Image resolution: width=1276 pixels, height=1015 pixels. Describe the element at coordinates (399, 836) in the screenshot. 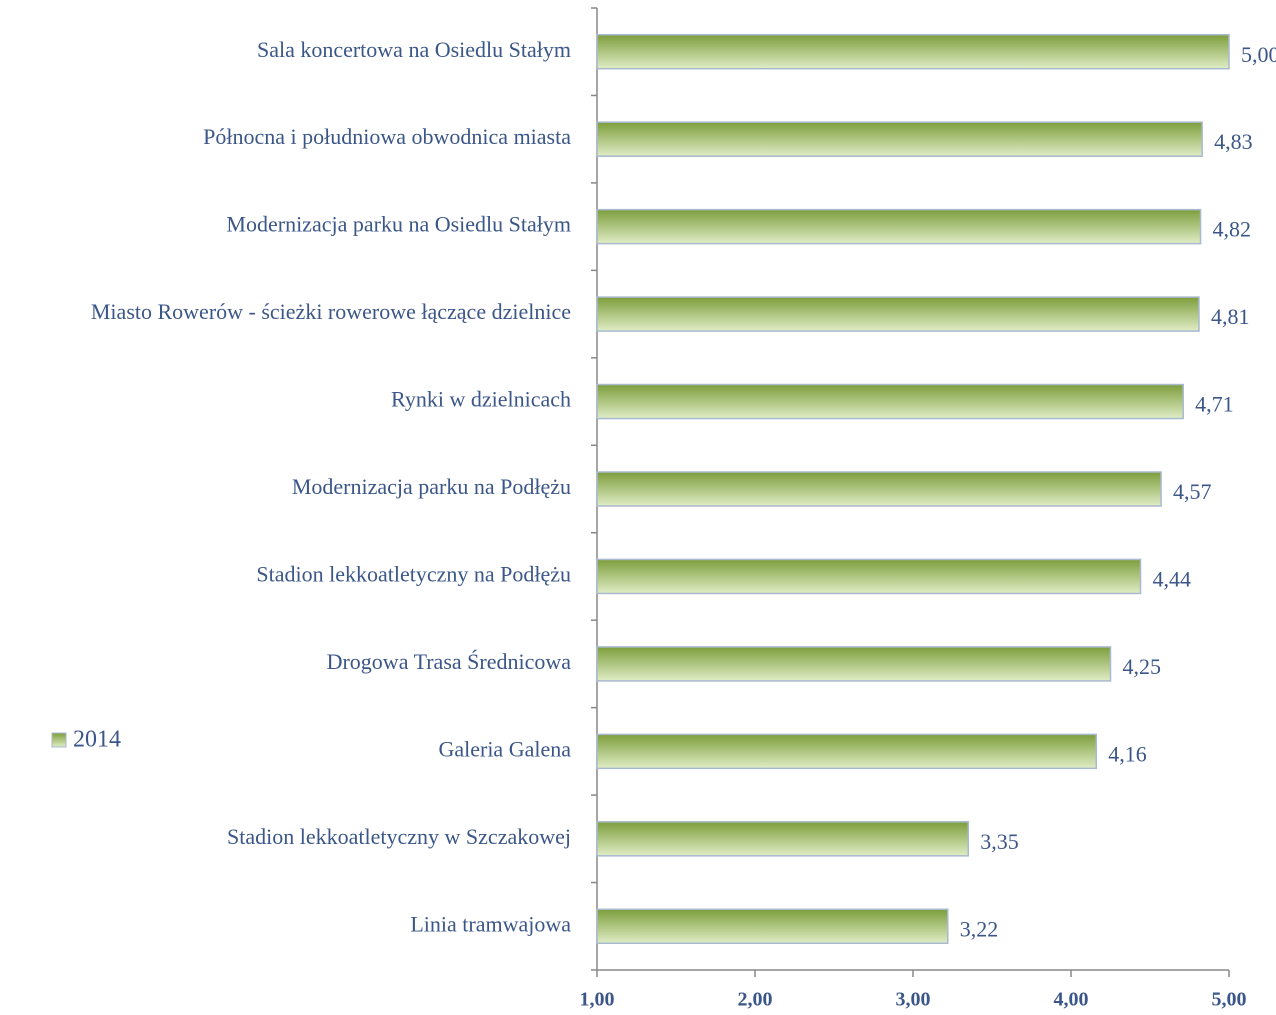

I see `category-label: Stadion lekkoatletyczny w Szczakowej` at that location.